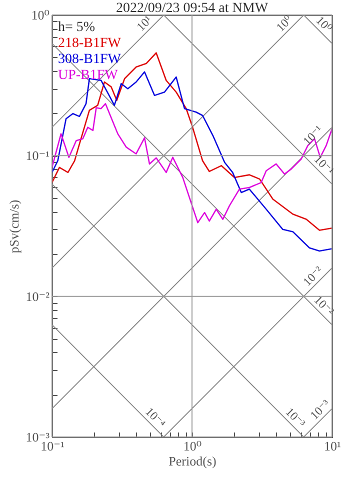  What do you see at coordinates (192, 446) in the screenshot?
I see `x-tick-label: 10⁰` at bounding box center [192, 446].